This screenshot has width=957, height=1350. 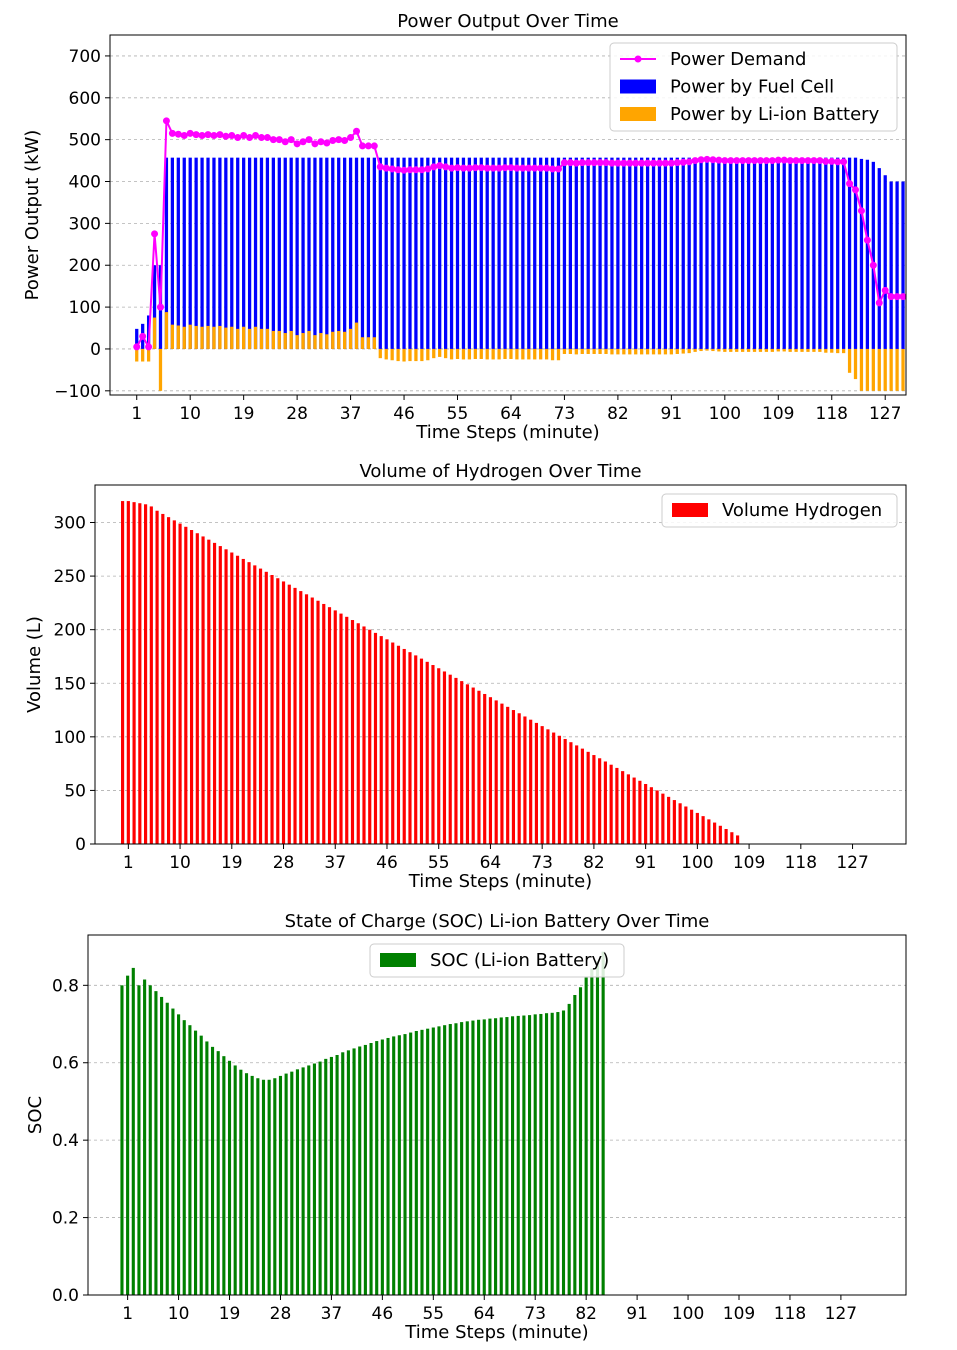 I want to click on y-axis-label: Volume (L), so click(x=34, y=664).